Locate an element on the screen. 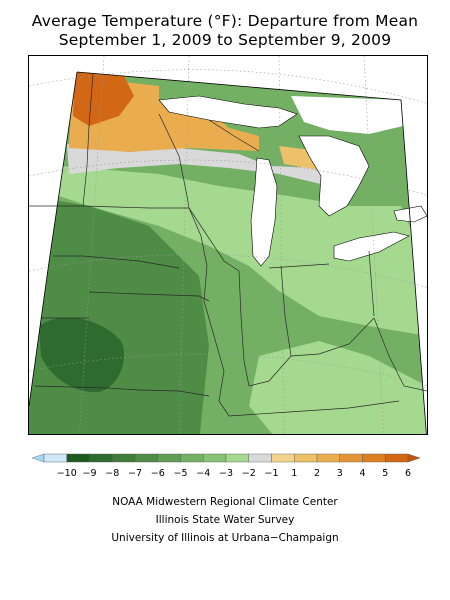 The image size is (450, 600). legend-tick-label: −9 is located at coordinates (89, 473).